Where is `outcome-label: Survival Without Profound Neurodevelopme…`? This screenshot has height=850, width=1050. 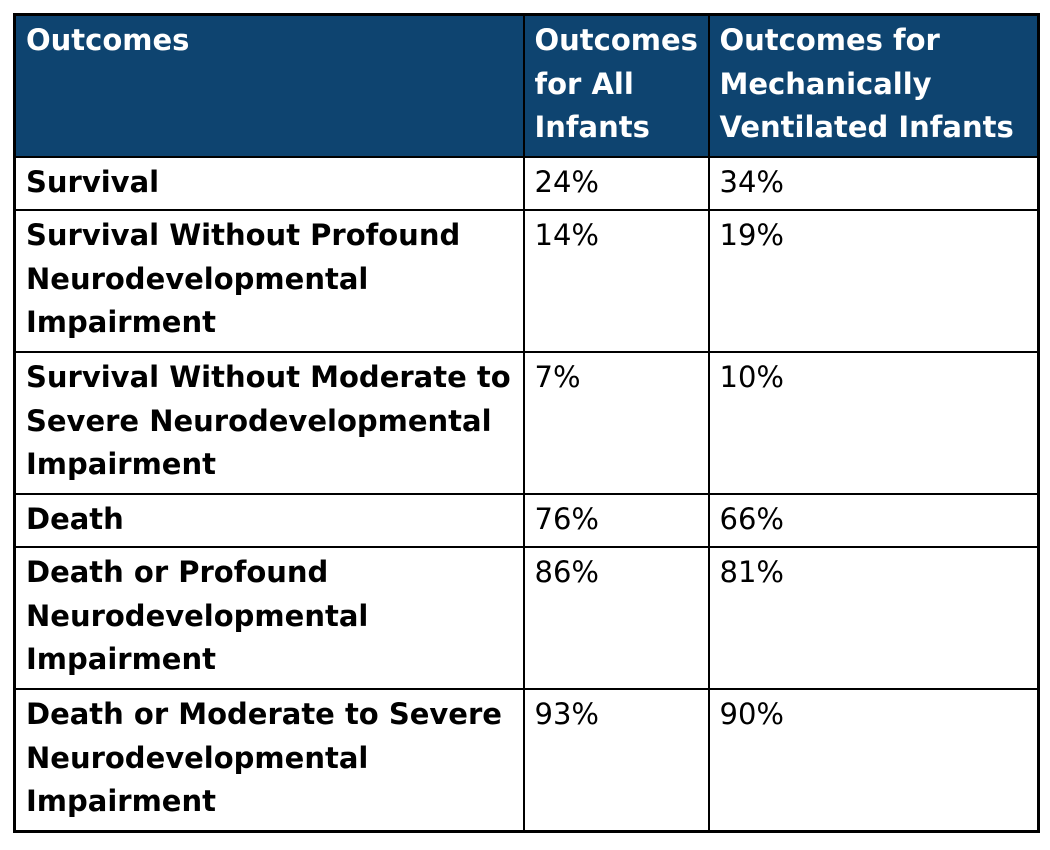 outcome-label: Survival Without Profound Neurodevelopme… is located at coordinates (269, 281).